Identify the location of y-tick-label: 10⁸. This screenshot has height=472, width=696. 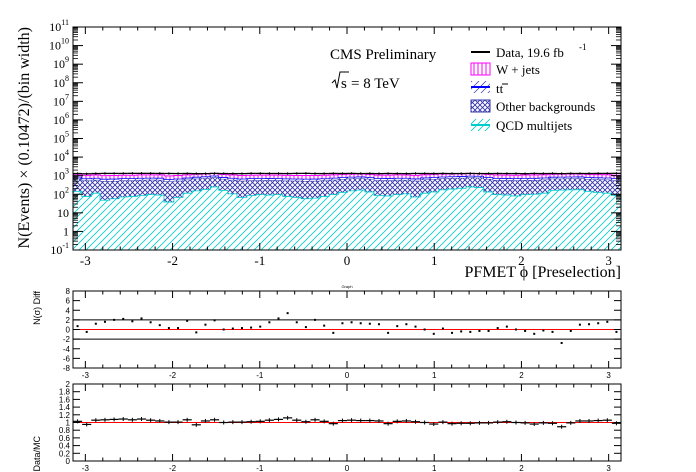
(61, 82).